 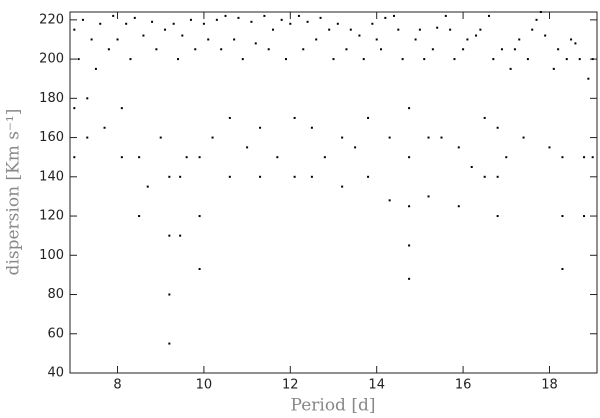 What do you see at coordinates (14, 192) in the screenshot?
I see `y-axis-label: dispersion [Km s⁻¹]` at bounding box center [14, 192].